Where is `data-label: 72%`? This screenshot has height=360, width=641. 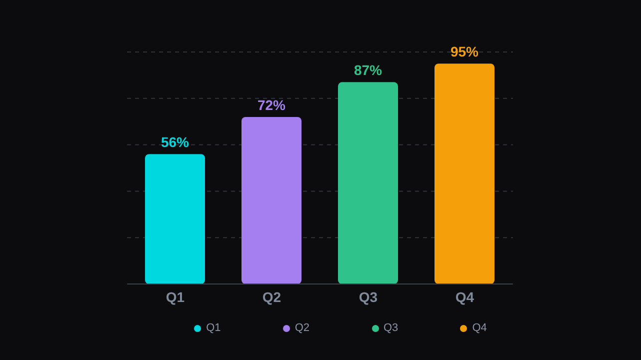 data-label: 72% is located at coordinates (271, 104).